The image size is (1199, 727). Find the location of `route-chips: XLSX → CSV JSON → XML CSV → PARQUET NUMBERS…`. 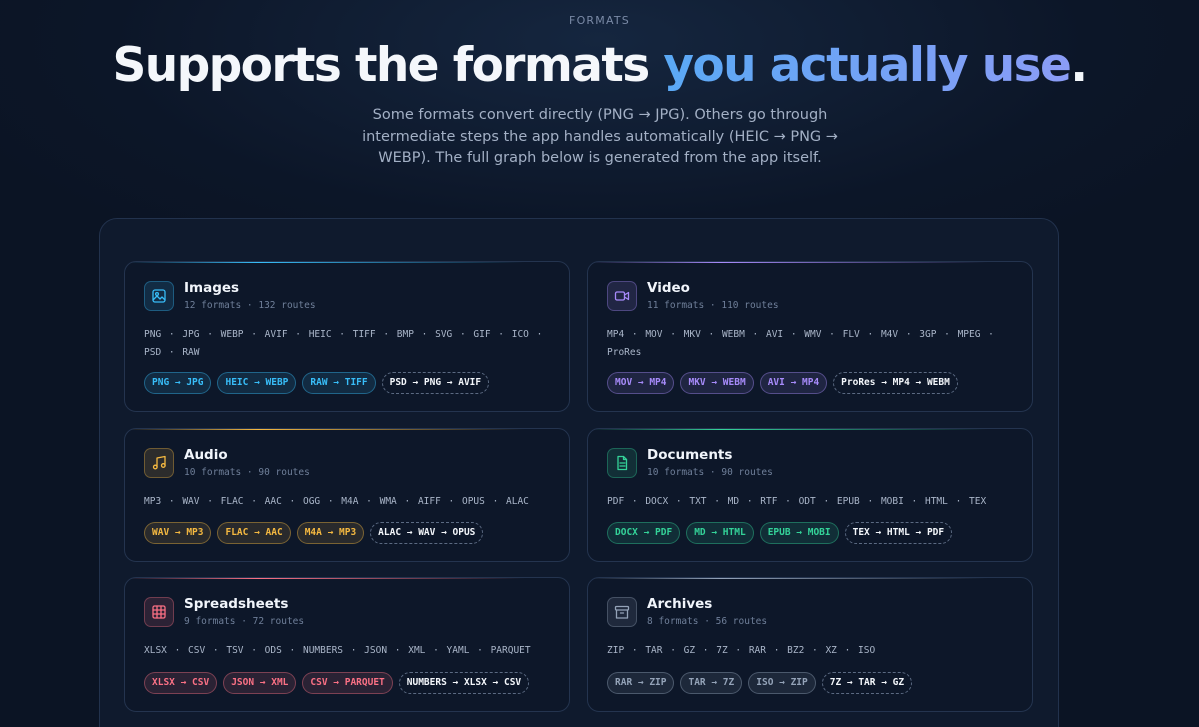

route-chips: XLSX → CSV JSON → XML CSV → PARQUET NUMBERS… is located at coordinates (337, 683).